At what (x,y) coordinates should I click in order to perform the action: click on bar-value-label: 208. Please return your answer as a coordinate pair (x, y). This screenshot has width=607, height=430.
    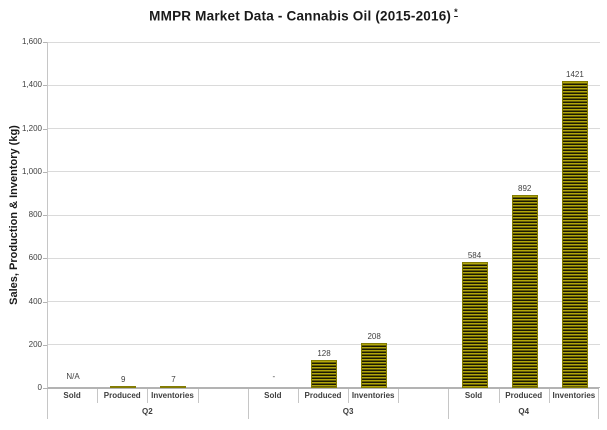
    Looking at the image, I should click on (374, 336).